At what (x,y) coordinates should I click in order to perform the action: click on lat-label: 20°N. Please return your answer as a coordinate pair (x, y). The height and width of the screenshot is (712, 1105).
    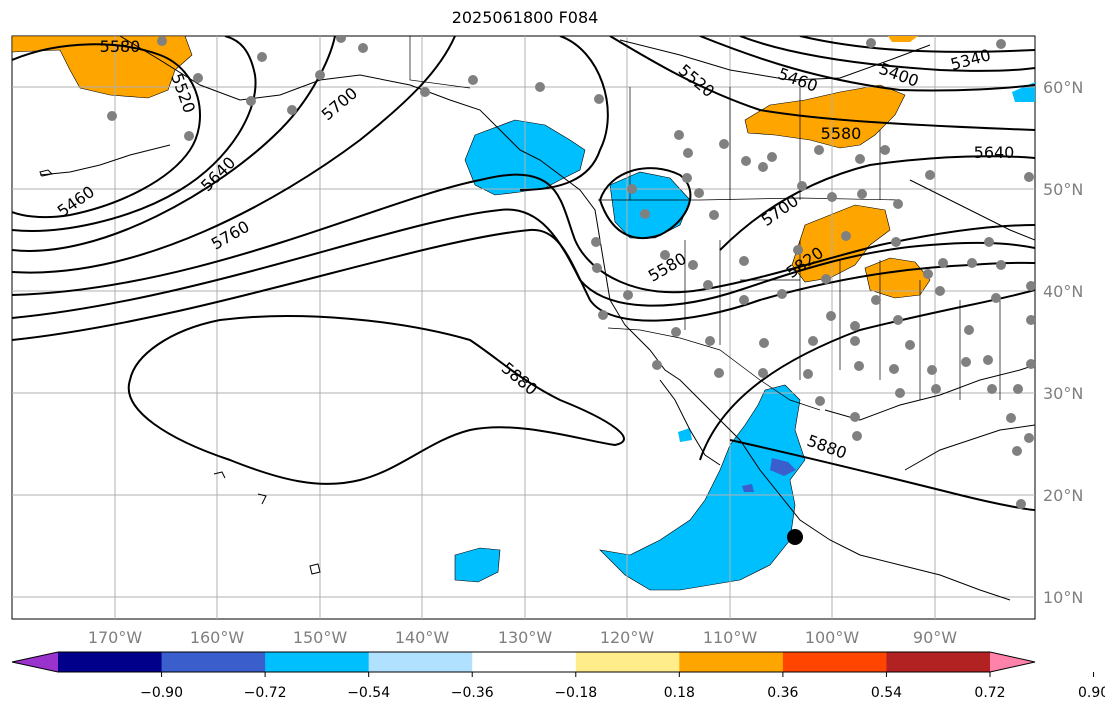
    Looking at the image, I should click on (1063, 495).